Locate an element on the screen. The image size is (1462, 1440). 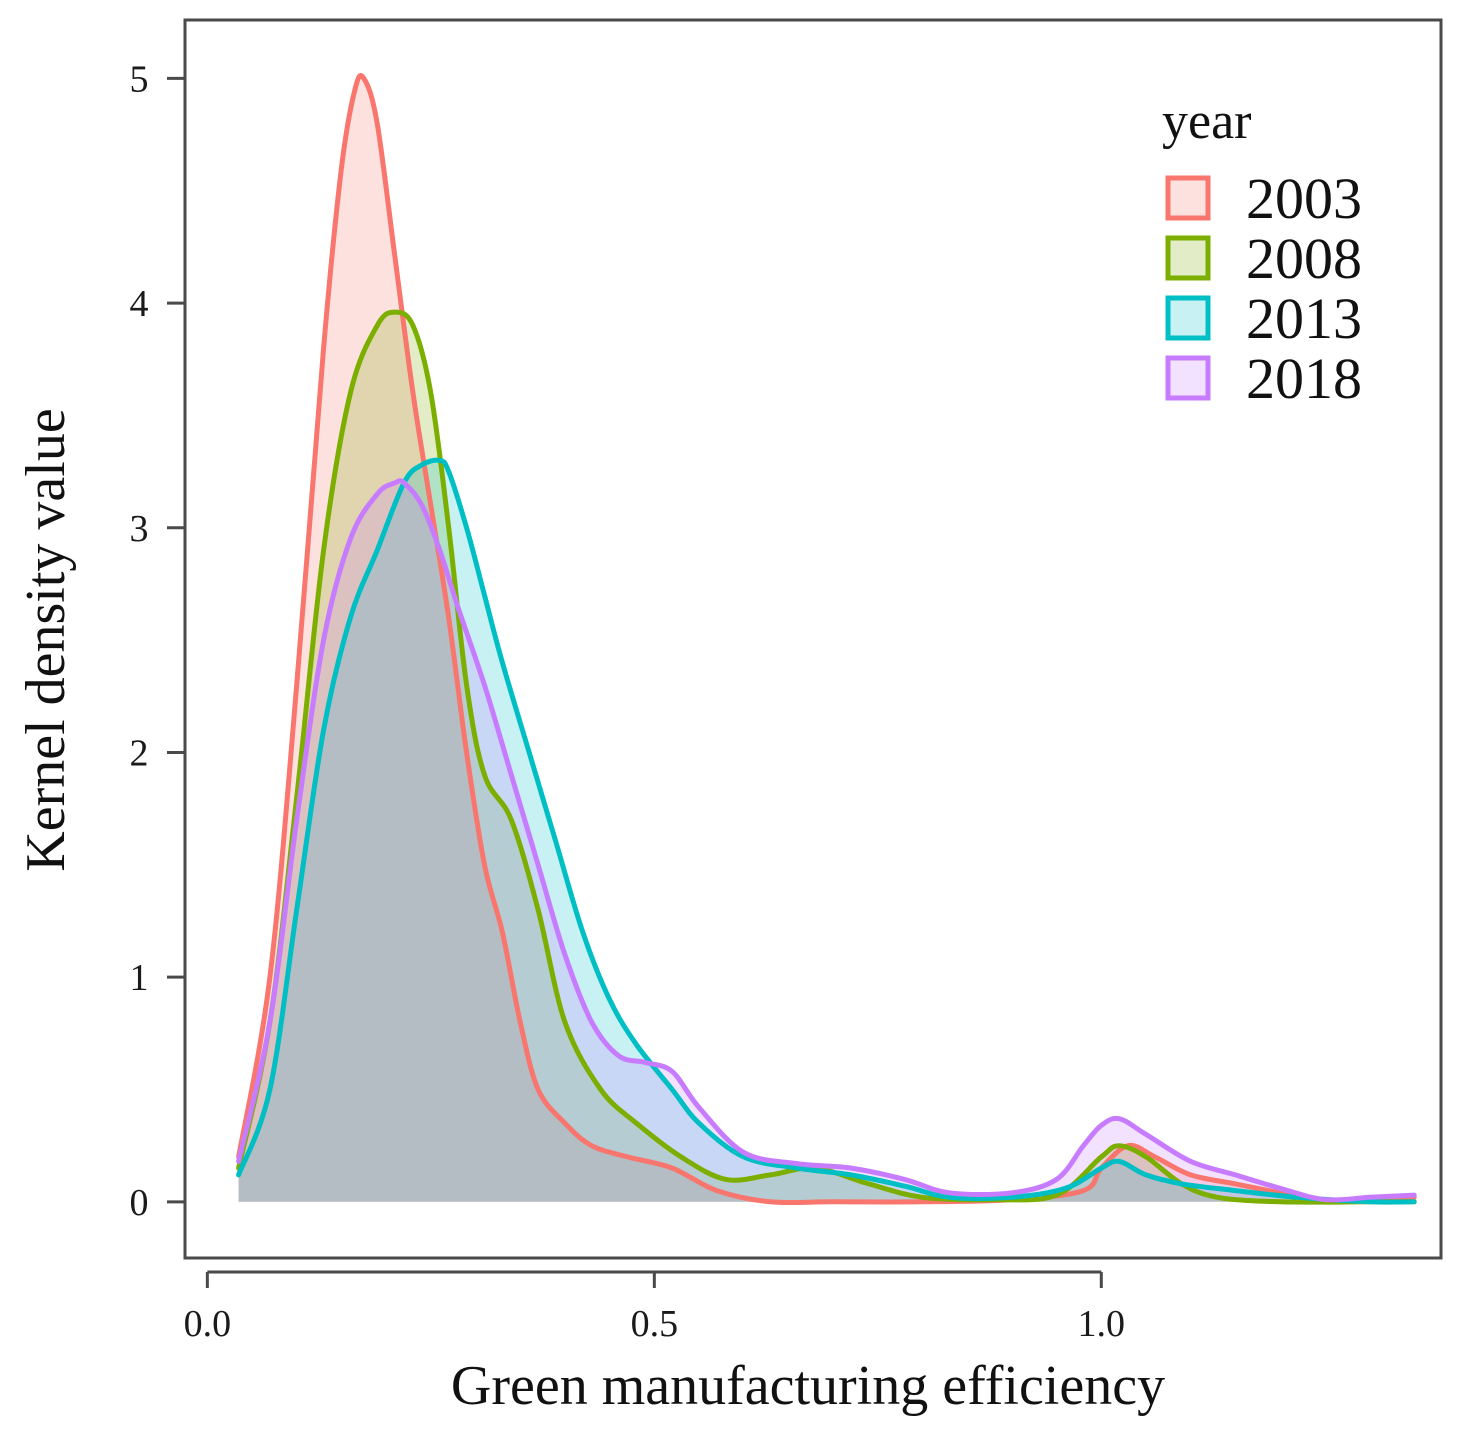
legend-title: year is located at coordinates (1206, 121).